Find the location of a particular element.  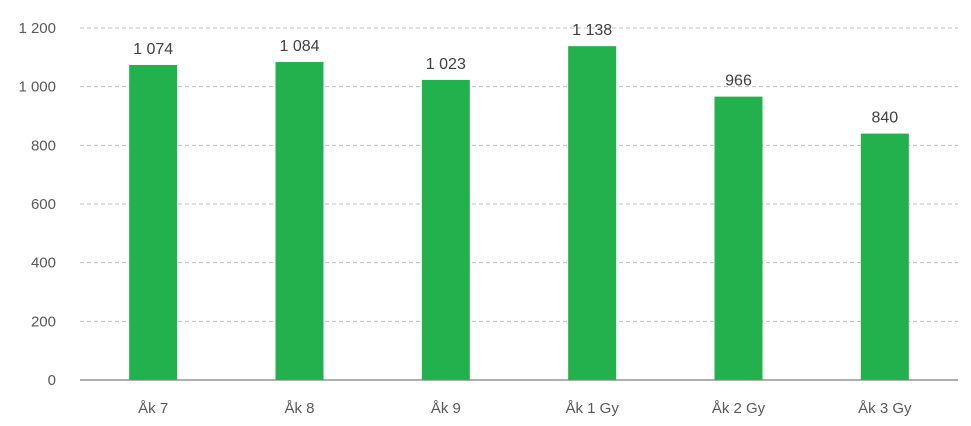

x-category-label: Åk 3 Gy is located at coordinates (885, 408).